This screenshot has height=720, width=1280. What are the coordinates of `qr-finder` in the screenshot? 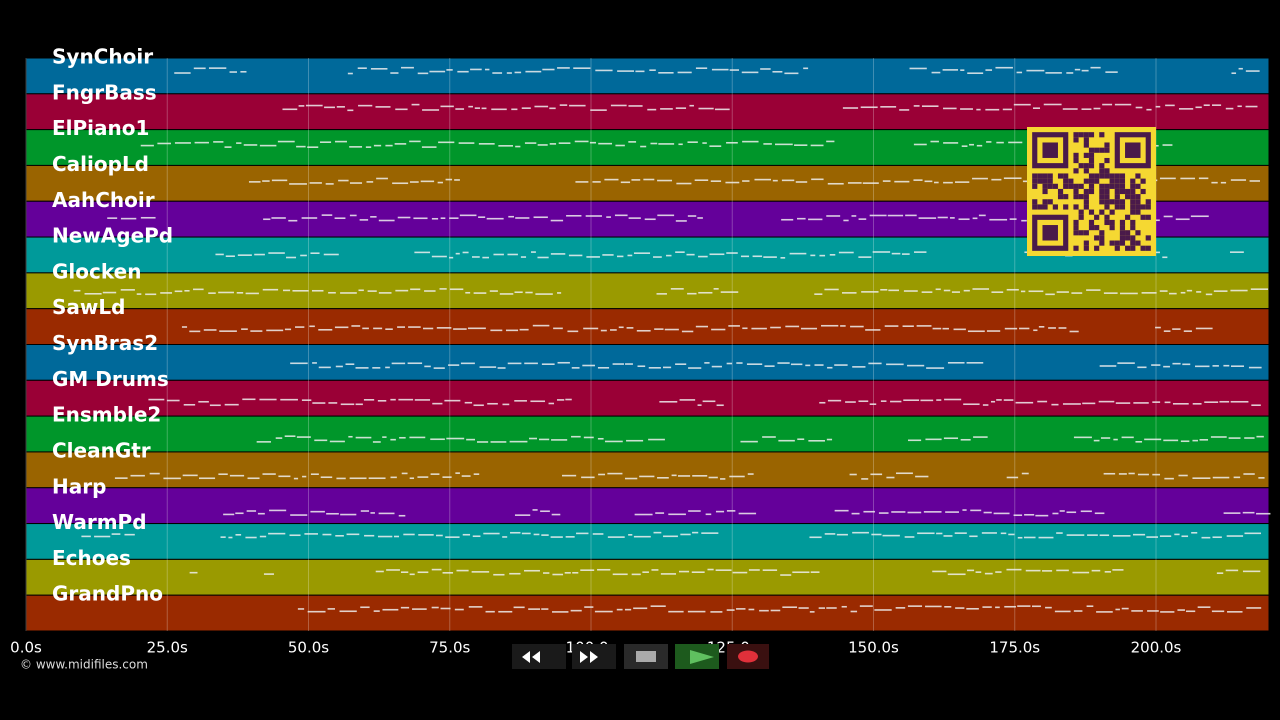 It's located at (1050, 233).